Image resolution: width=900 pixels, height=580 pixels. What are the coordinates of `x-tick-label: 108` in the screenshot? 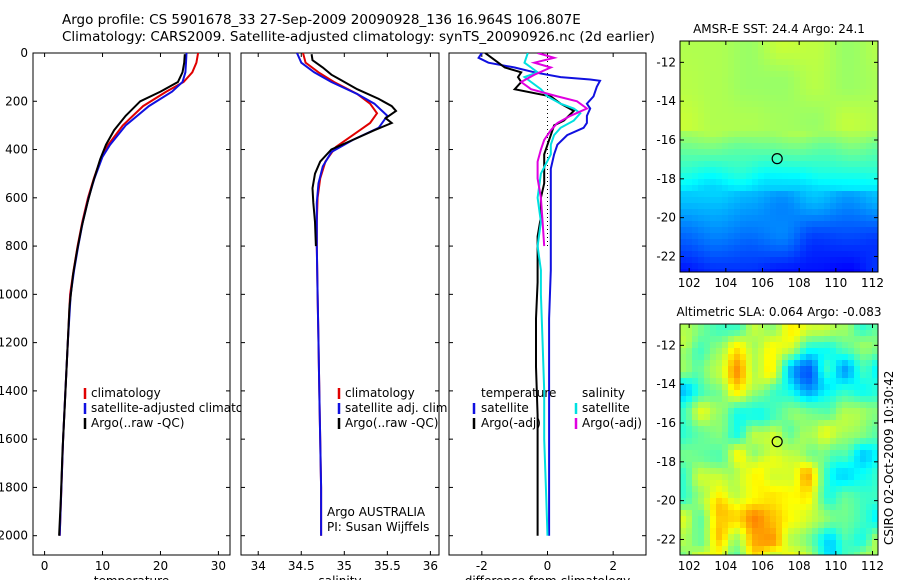 It's located at (799, 566).